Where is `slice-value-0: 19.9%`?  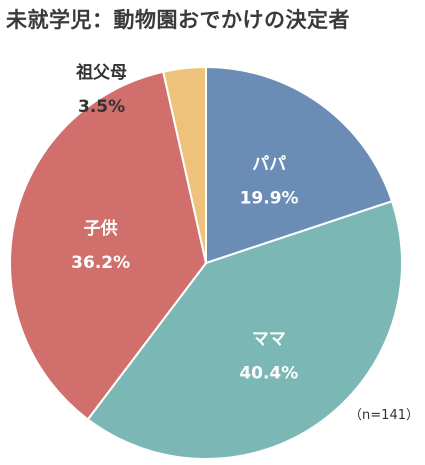 slice-value-0: 19.9% is located at coordinates (269, 199).